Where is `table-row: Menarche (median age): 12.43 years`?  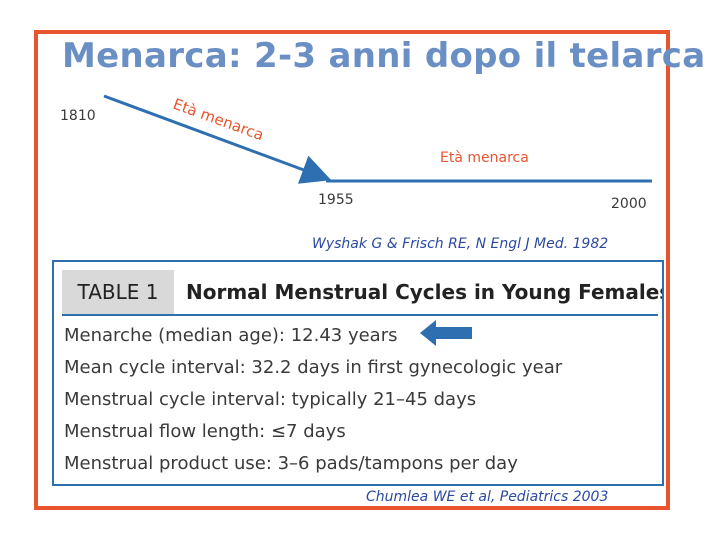
table-row: Menarche (median age): 12.43 years is located at coordinates (231, 335).